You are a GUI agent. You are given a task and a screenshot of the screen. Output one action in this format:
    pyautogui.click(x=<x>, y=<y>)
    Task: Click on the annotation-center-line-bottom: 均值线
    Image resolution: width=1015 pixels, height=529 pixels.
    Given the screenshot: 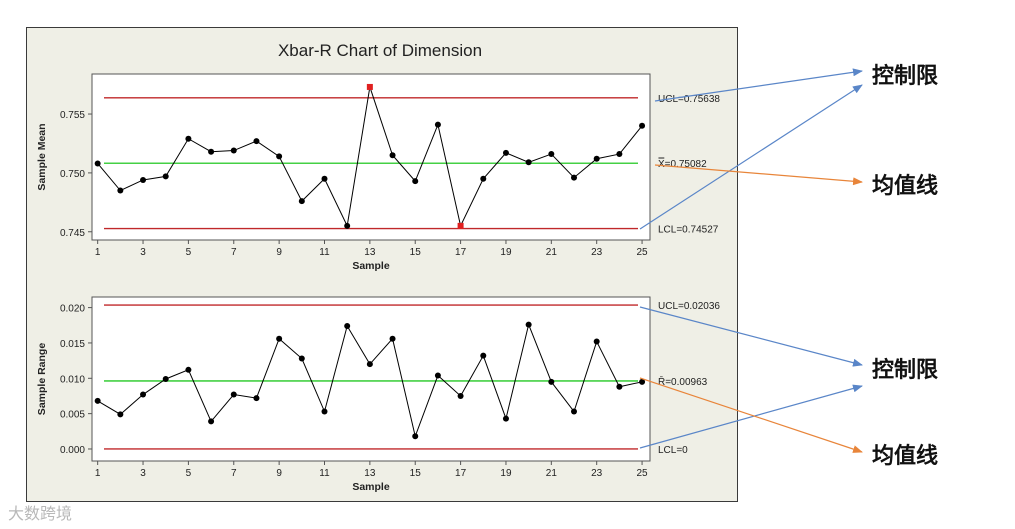 What is the action you would take?
    pyautogui.click(x=905, y=456)
    